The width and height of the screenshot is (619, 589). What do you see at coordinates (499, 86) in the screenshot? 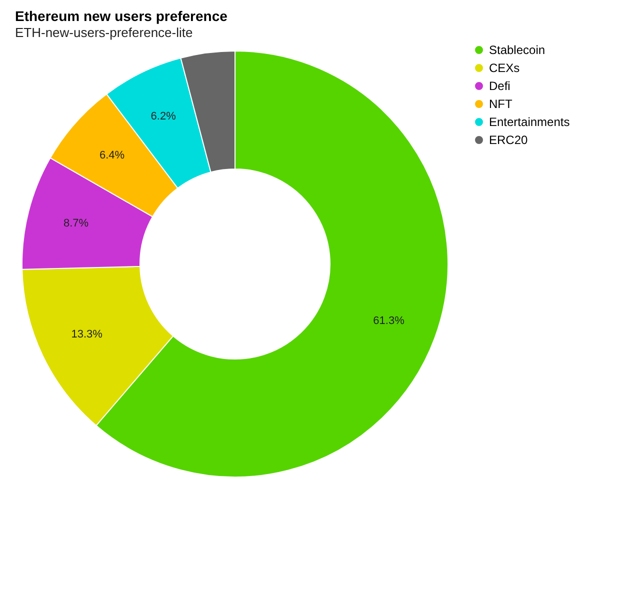
I see `legend-label: Defi` at bounding box center [499, 86].